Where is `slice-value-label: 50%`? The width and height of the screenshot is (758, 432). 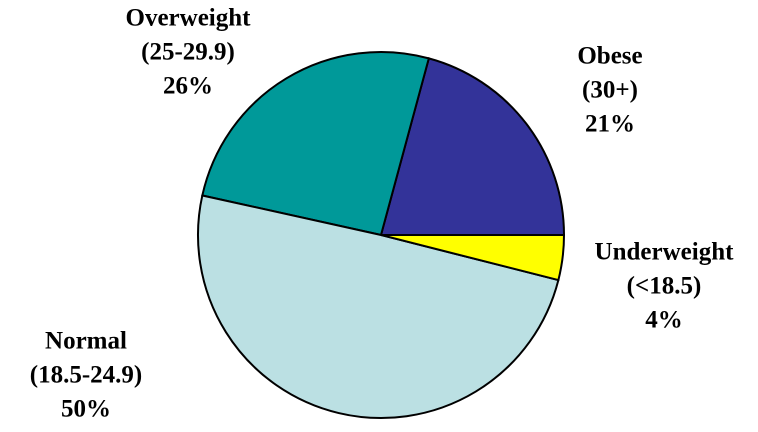
slice-value-label: 50% is located at coordinates (86, 409).